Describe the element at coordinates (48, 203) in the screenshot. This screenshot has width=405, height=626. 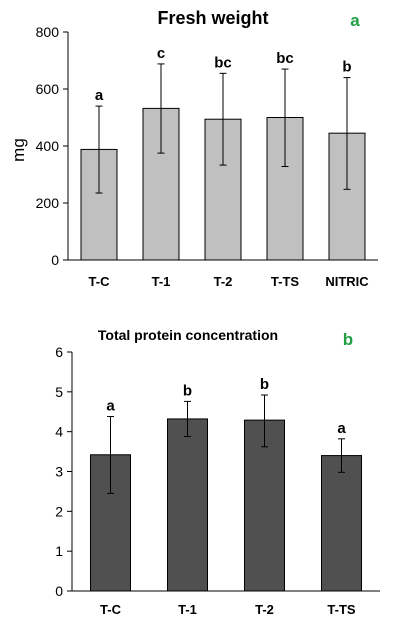
I see `chart-a-y-tick-label: 200` at that location.